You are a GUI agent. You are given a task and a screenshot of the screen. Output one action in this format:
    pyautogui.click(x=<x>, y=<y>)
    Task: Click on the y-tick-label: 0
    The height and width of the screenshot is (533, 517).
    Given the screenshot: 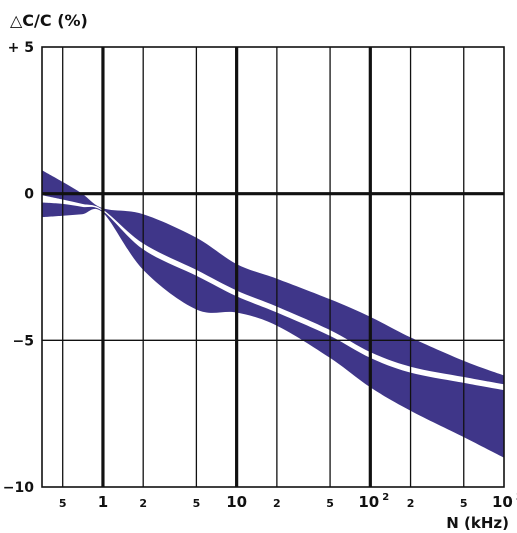 What is the action you would take?
    pyautogui.click(x=29, y=195)
    